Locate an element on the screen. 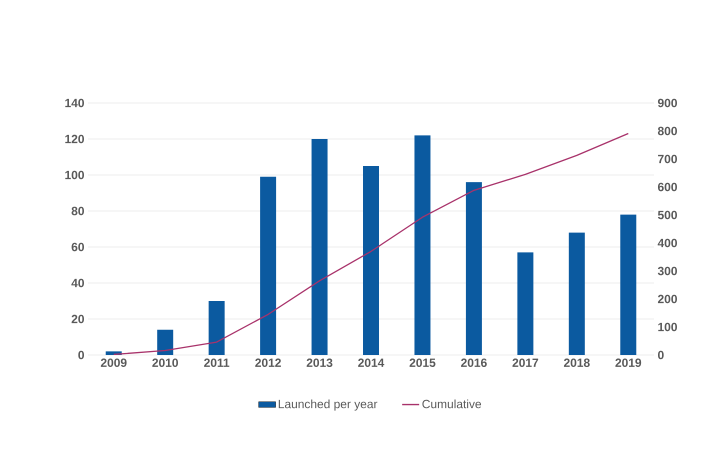  x-tick-label: 2009 is located at coordinates (113, 362).